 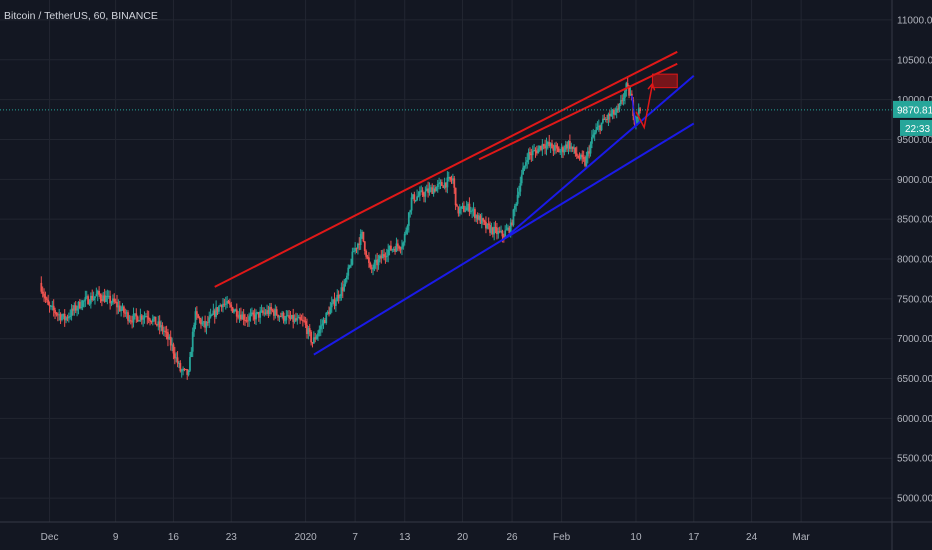 I want to click on target-box, so click(x=664, y=81).